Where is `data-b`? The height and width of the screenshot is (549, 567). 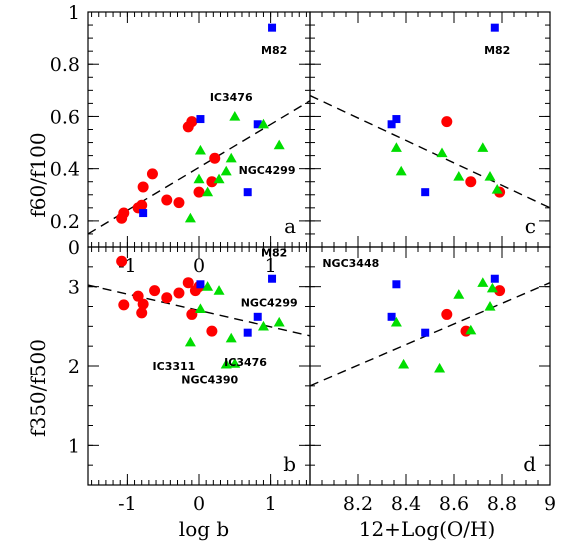 data-b is located at coordinates (199, 312).